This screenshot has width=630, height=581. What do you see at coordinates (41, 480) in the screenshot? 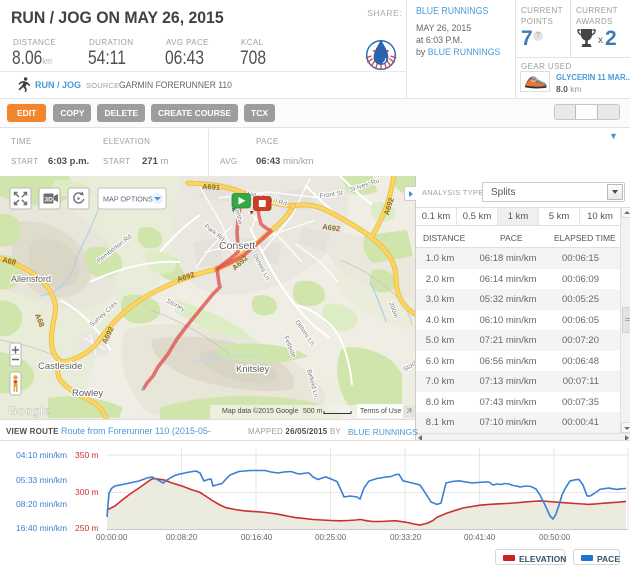
I see `svg-text: 05:33 min/km` at bounding box center [41, 480].